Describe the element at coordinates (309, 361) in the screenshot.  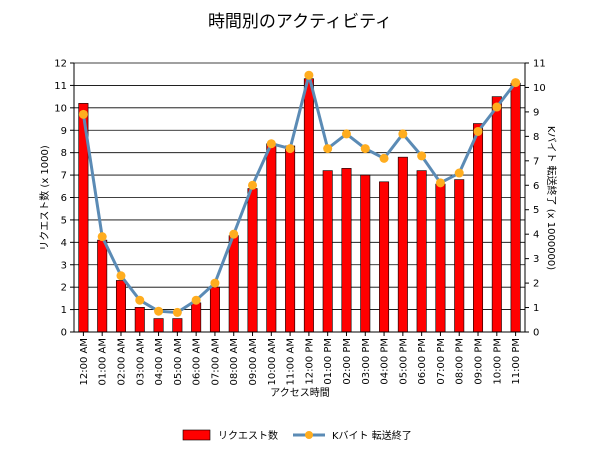
I see `x-tick-label: 12:00 PM` at that location.